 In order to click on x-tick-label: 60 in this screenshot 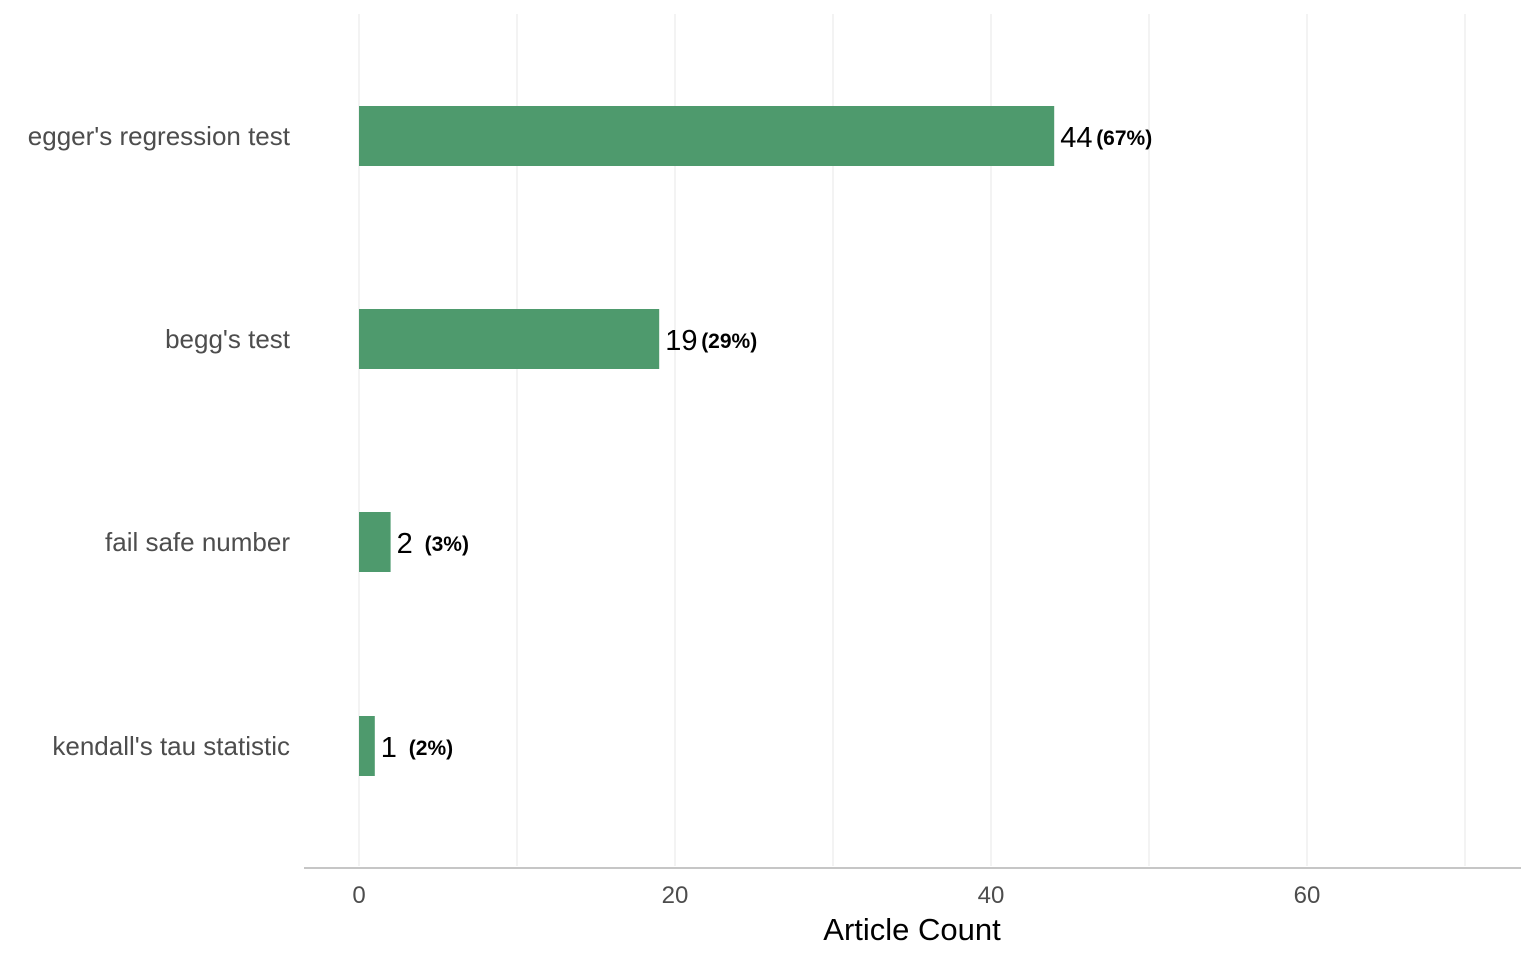, I will do `click(1307, 895)`.